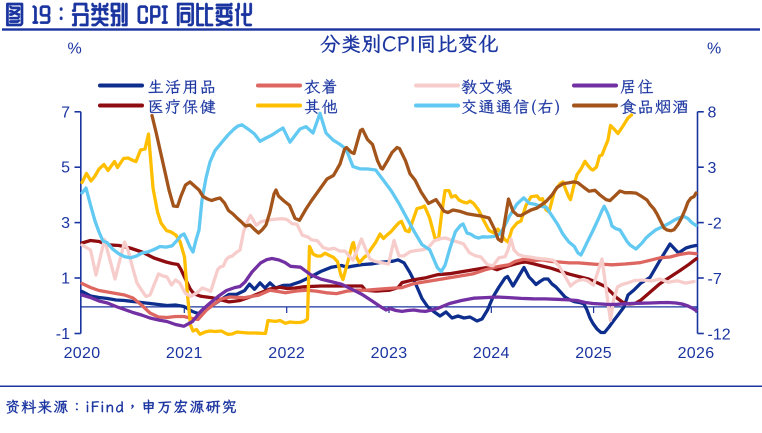  Describe the element at coordinates (63, 334) in the screenshot. I see `svg-text: -1` at that location.